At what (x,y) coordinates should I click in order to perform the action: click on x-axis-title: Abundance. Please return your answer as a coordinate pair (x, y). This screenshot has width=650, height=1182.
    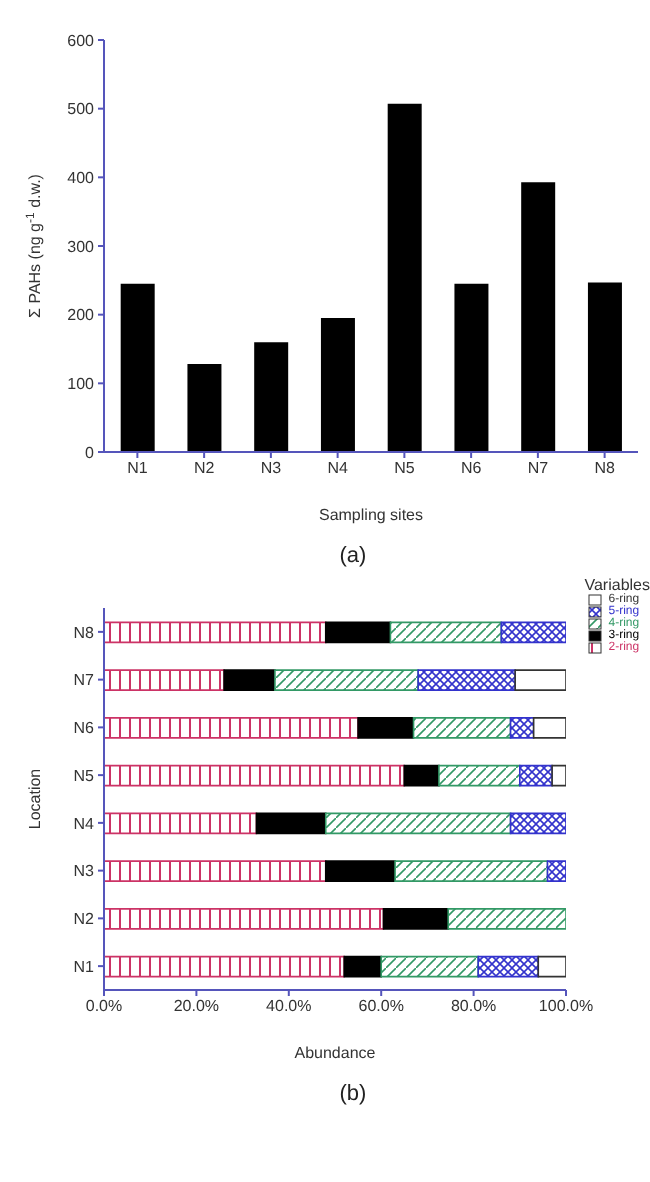
    Looking at the image, I should click on (335, 1053).